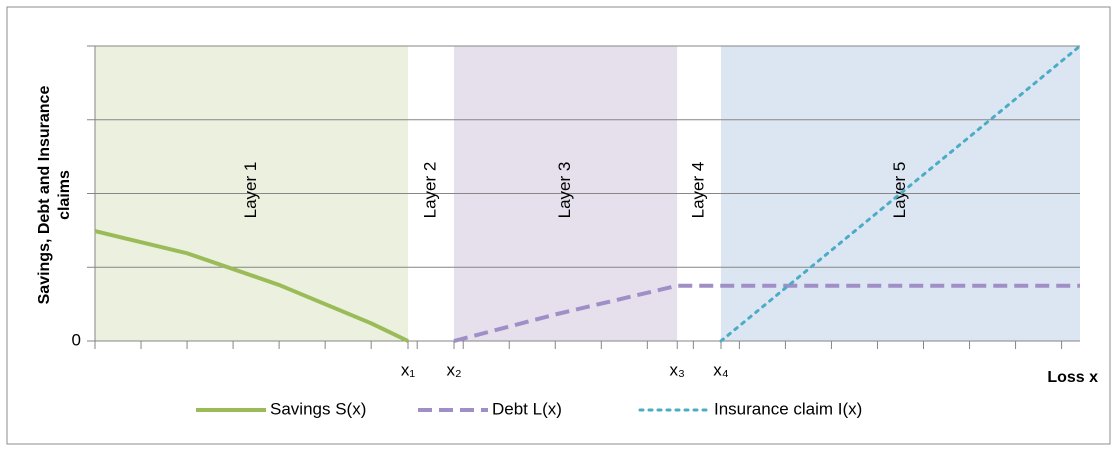 This screenshot has width=1117, height=451. What do you see at coordinates (564, 190) in the screenshot?
I see `layer-label: Layer 3` at bounding box center [564, 190].